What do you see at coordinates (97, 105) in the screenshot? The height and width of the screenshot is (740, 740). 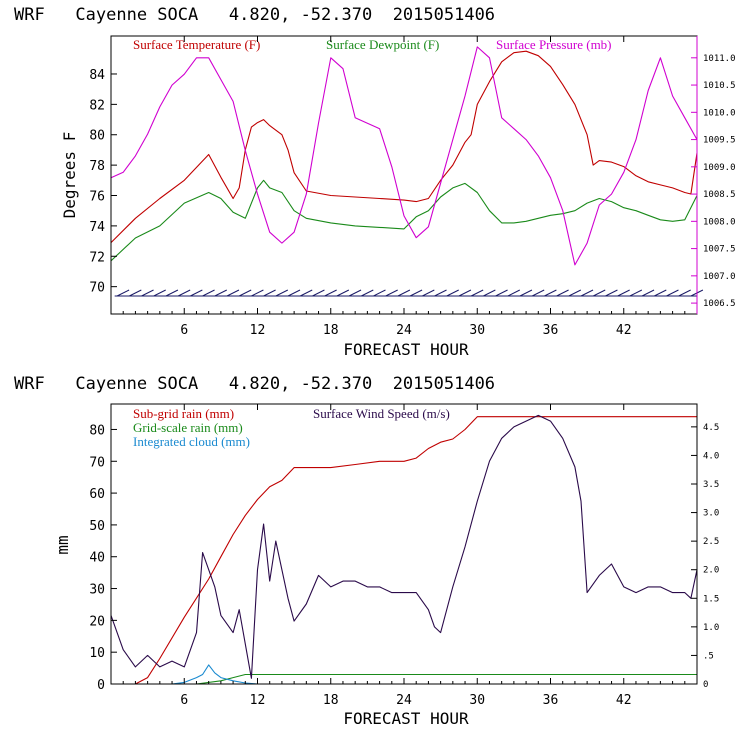 I see `y-tick-label: 82` at bounding box center [97, 105].